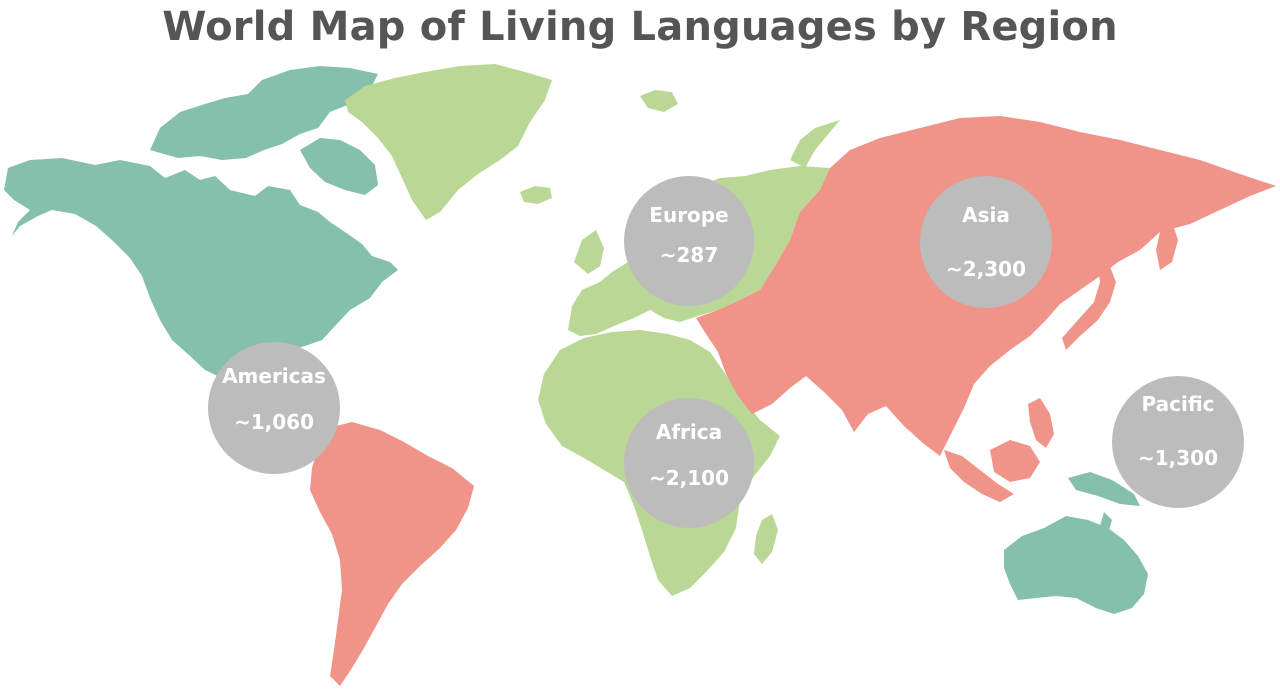 This screenshot has height=700, width=1280. I want to click on greenland-landmass, so click(448, 142).